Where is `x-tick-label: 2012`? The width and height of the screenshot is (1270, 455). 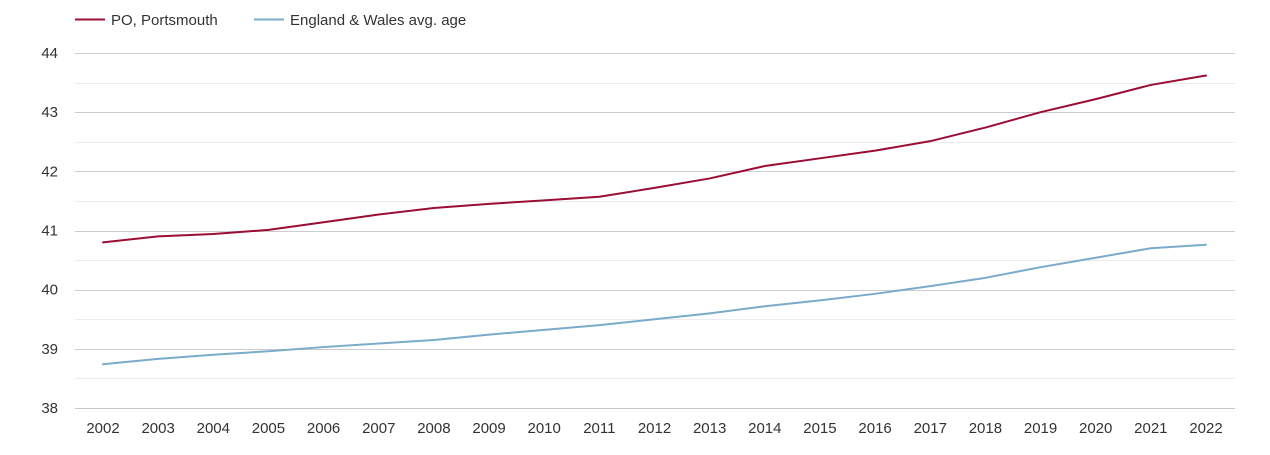
x-tick-label: 2012 is located at coordinates (654, 428).